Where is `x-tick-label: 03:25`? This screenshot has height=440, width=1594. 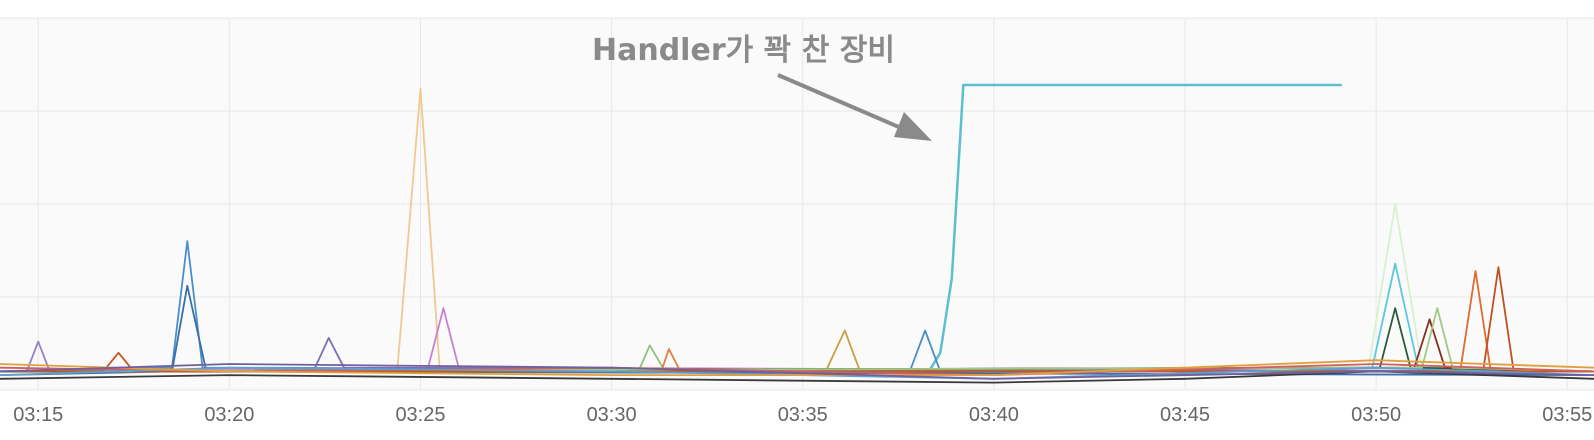 x-tick-label: 03:25 is located at coordinates (420, 415).